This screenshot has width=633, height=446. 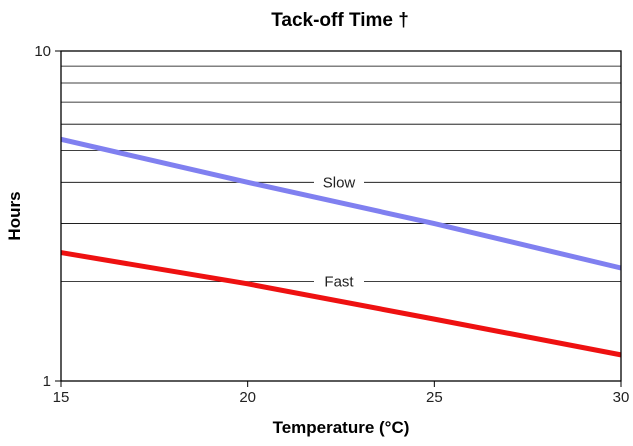 I want to click on x-tick-label: 30, so click(x=621, y=397).